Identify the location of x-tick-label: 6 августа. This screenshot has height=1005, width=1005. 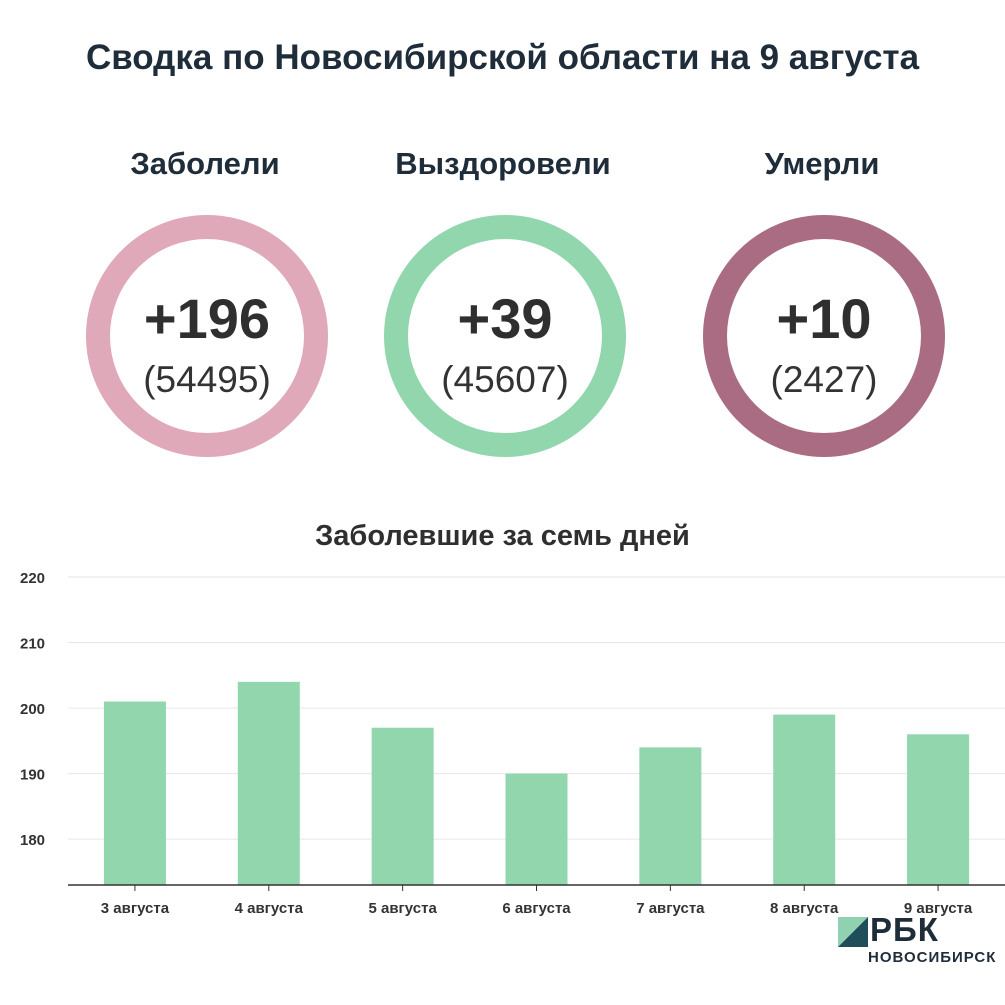
(536, 908).